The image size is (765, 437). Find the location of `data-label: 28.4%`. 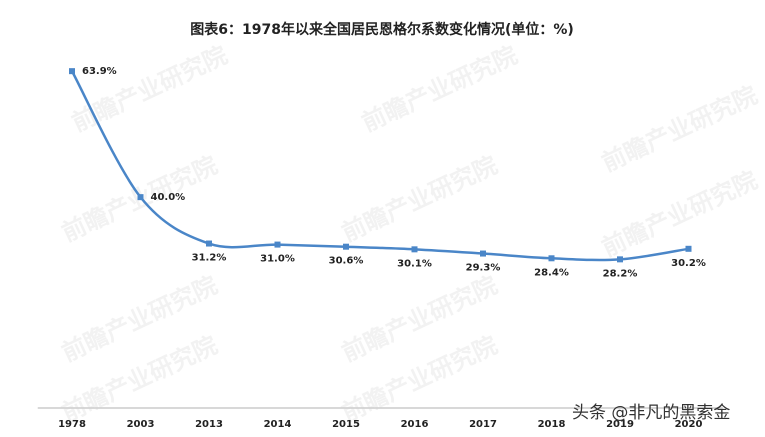

data-label: 28.4% is located at coordinates (551, 272).